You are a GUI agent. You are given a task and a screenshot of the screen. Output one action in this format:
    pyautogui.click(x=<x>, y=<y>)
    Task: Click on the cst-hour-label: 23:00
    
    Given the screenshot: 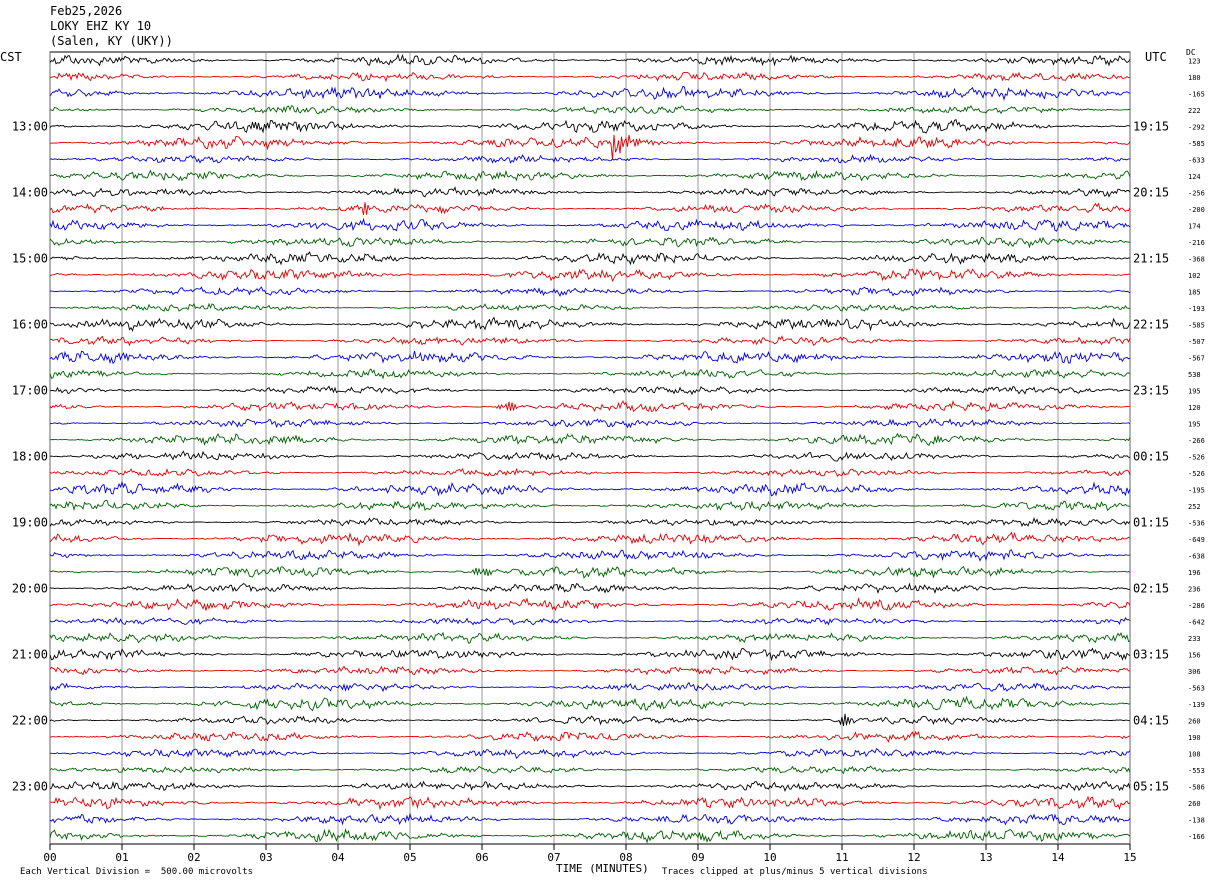 What is the action you would take?
    pyautogui.click(x=30, y=786)
    